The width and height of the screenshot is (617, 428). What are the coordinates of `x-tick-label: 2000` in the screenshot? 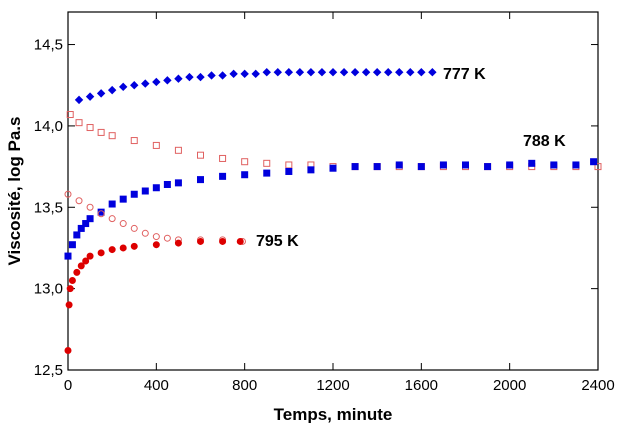 It's located at (509, 385).